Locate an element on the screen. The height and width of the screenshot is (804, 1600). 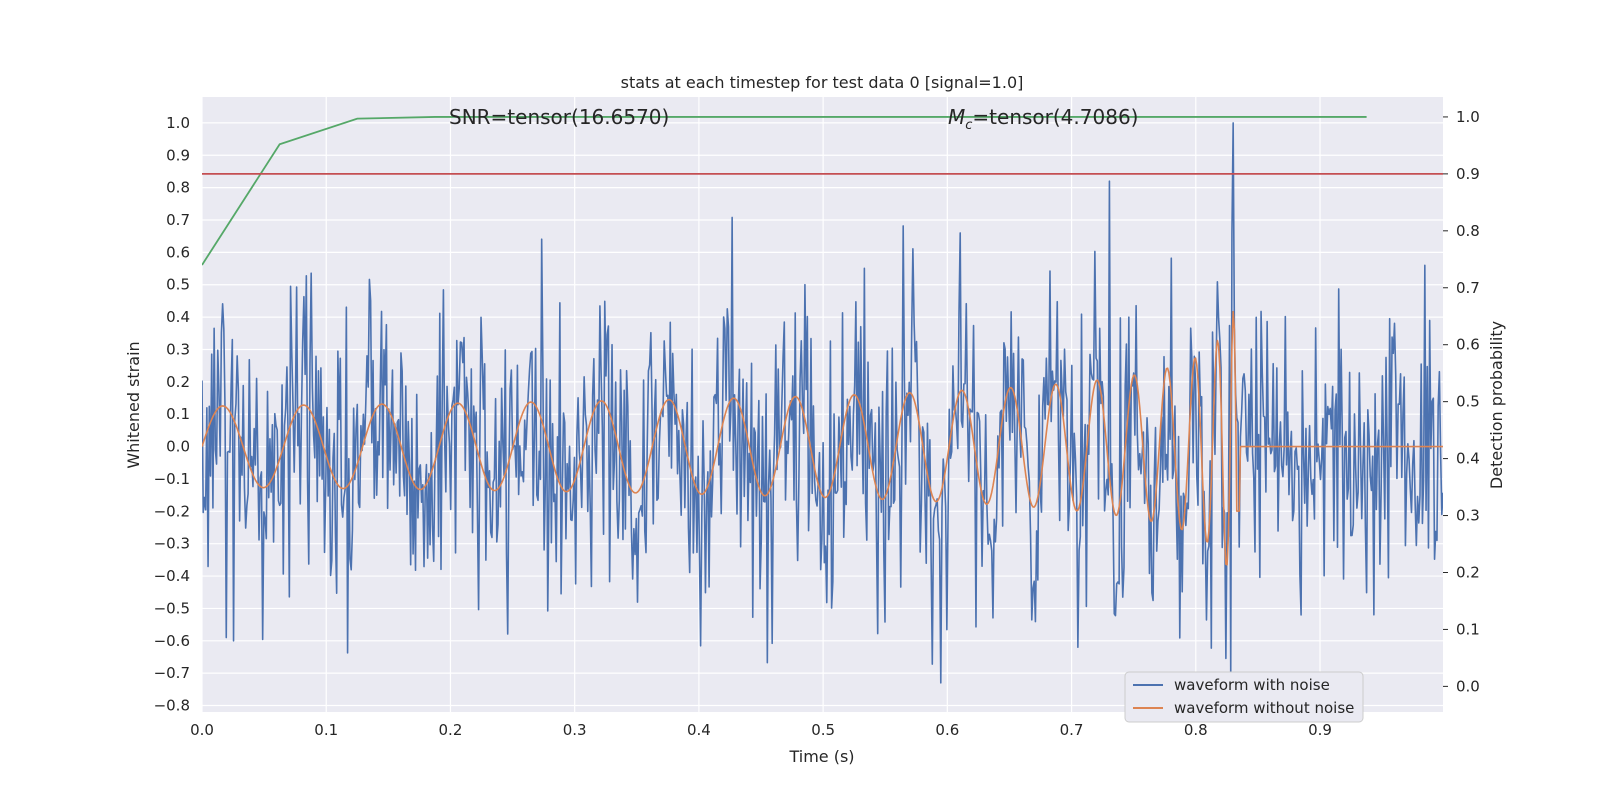
x-tick-label: 0.6 is located at coordinates (947, 730).